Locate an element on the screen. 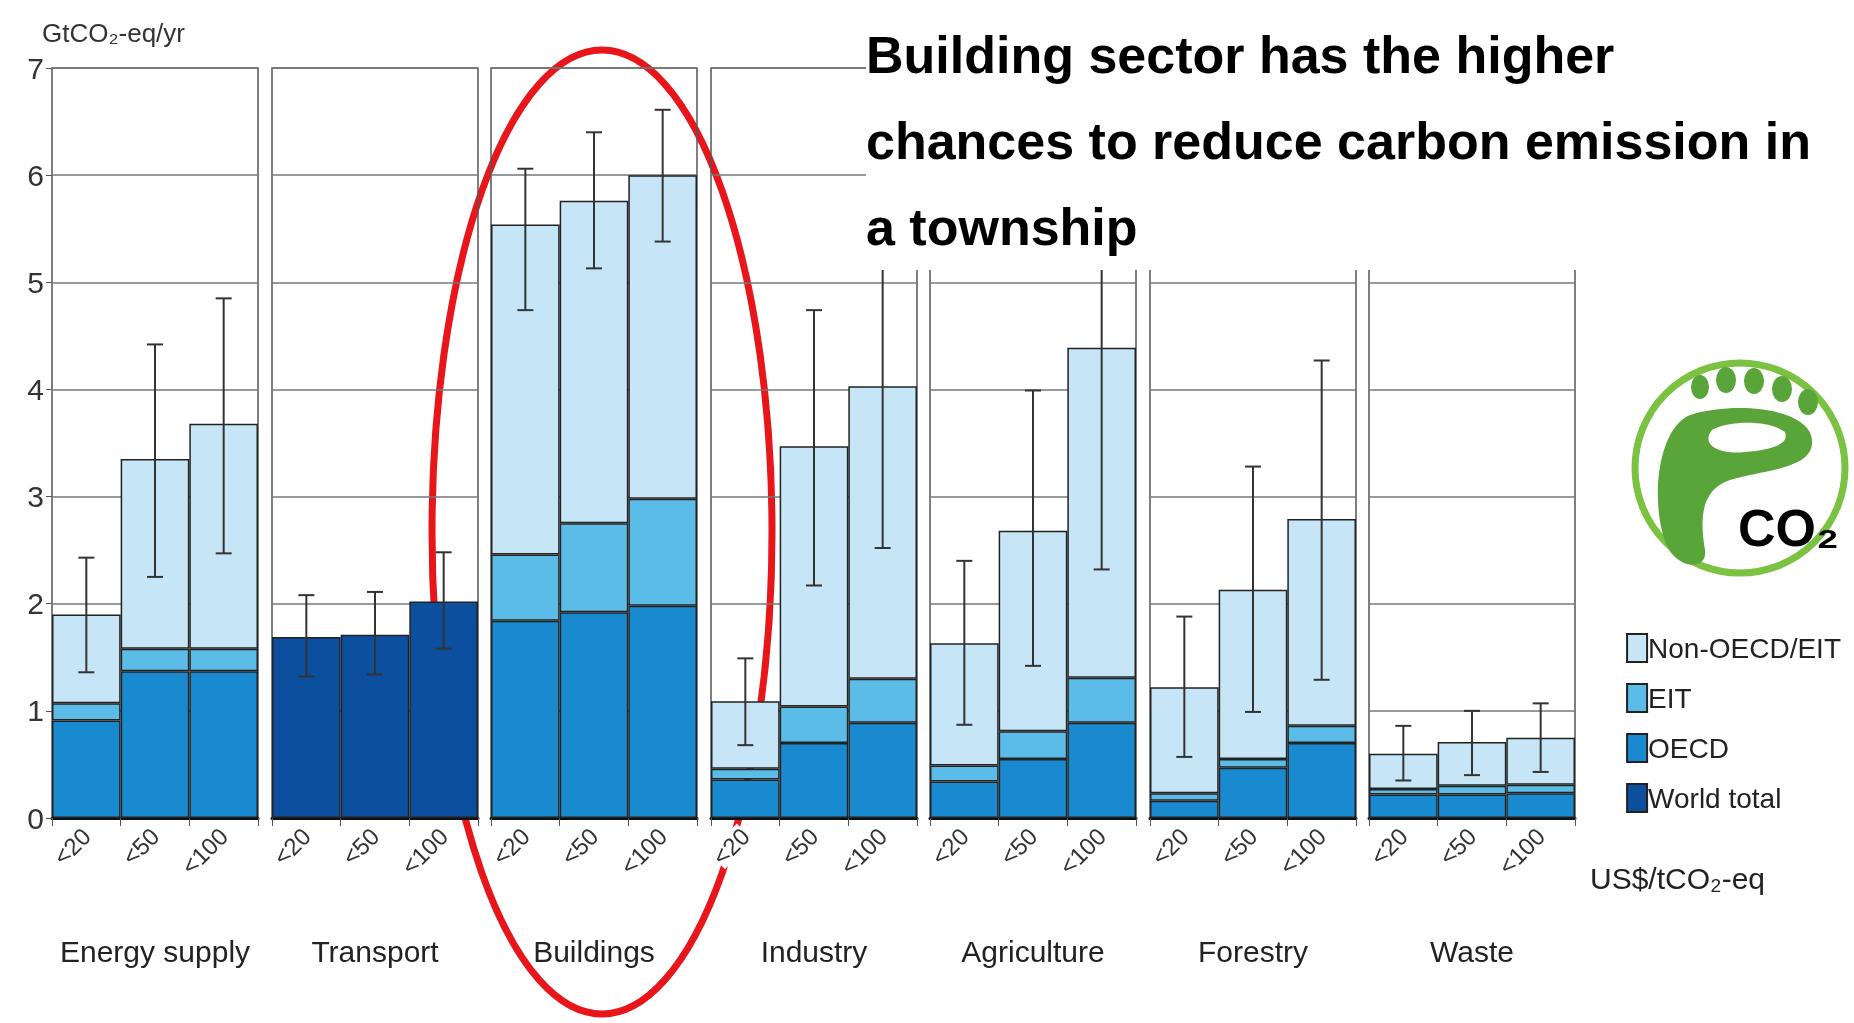  y-tick-label: 0 is located at coordinates (35, 818).